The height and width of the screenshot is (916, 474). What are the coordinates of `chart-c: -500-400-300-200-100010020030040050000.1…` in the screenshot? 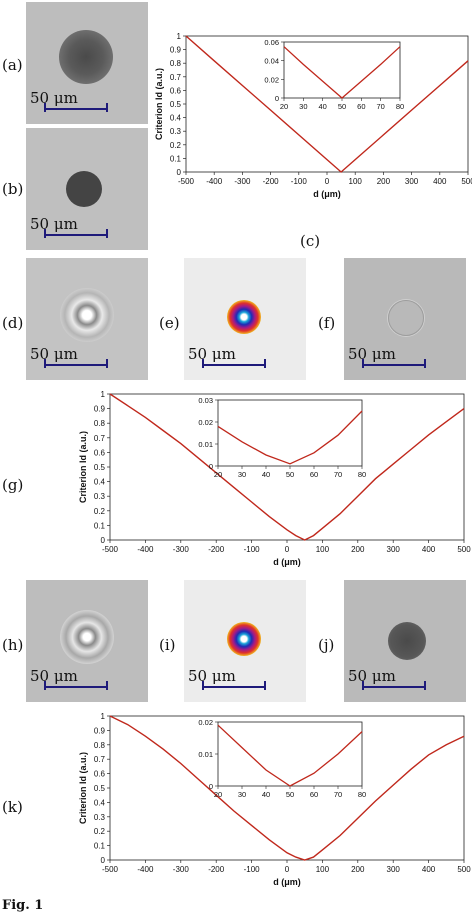 It's located at (311, 128).